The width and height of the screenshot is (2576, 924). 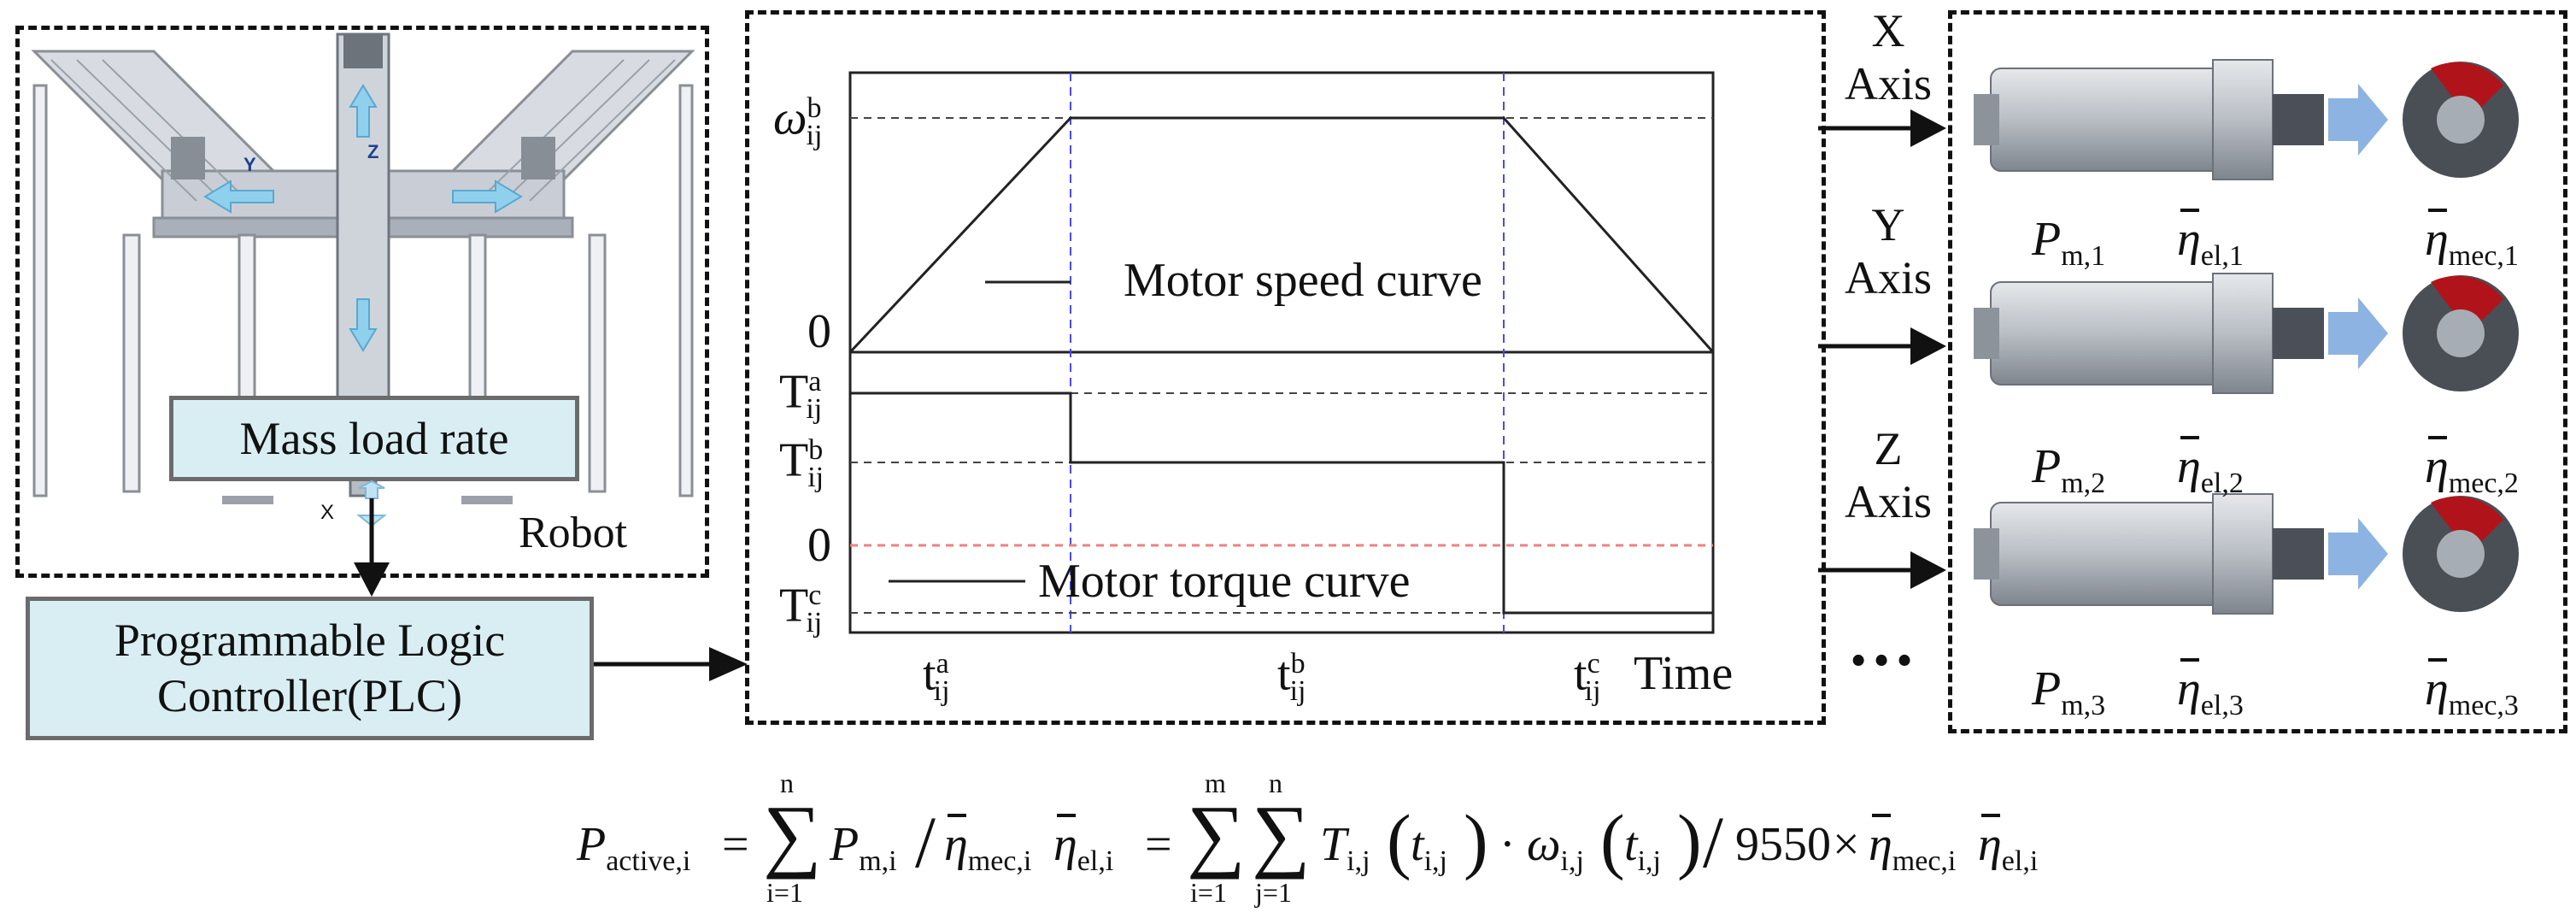 What do you see at coordinates (671, 664) in the screenshot?
I see `plc-to-chart-arrow` at bounding box center [671, 664].